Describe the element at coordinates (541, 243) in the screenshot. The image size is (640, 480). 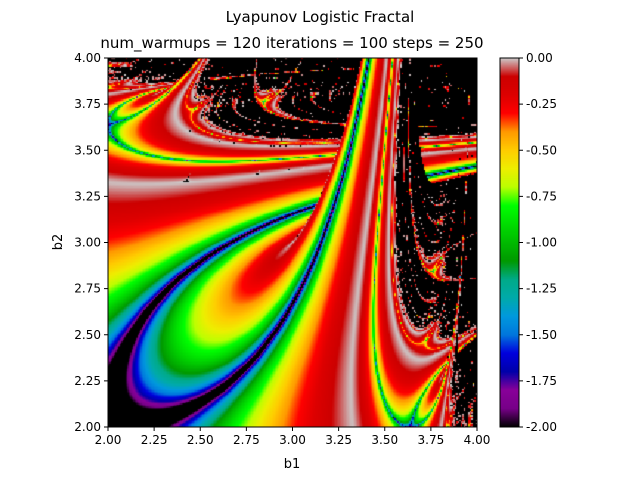
I see `colorbar-tick-label: -1.00` at that location.